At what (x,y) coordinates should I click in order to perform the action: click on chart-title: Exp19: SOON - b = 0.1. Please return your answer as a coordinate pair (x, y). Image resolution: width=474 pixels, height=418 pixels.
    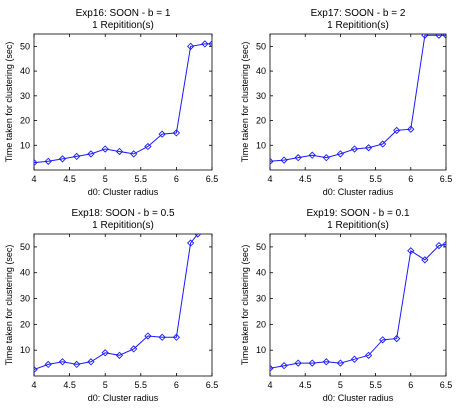
    Looking at the image, I should click on (358, 213).